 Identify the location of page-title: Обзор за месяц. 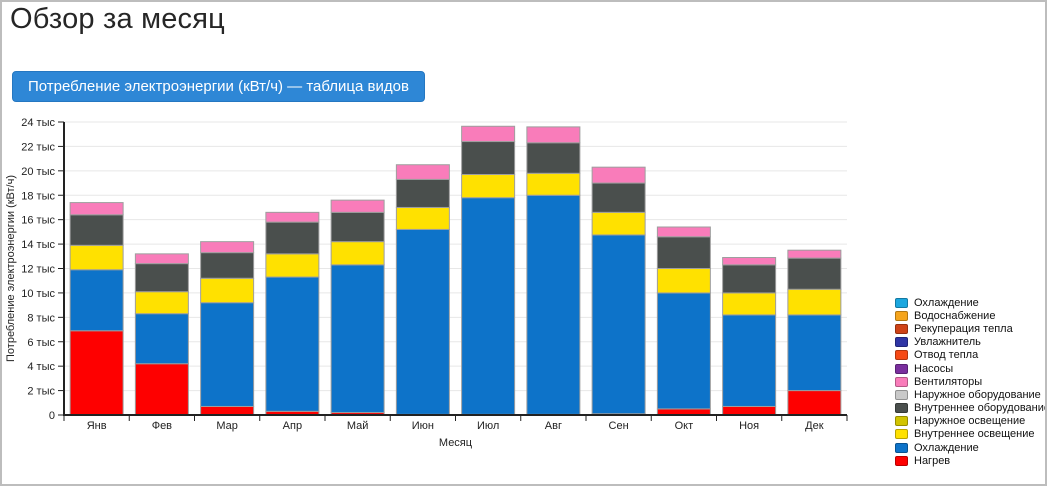
(117, 19).